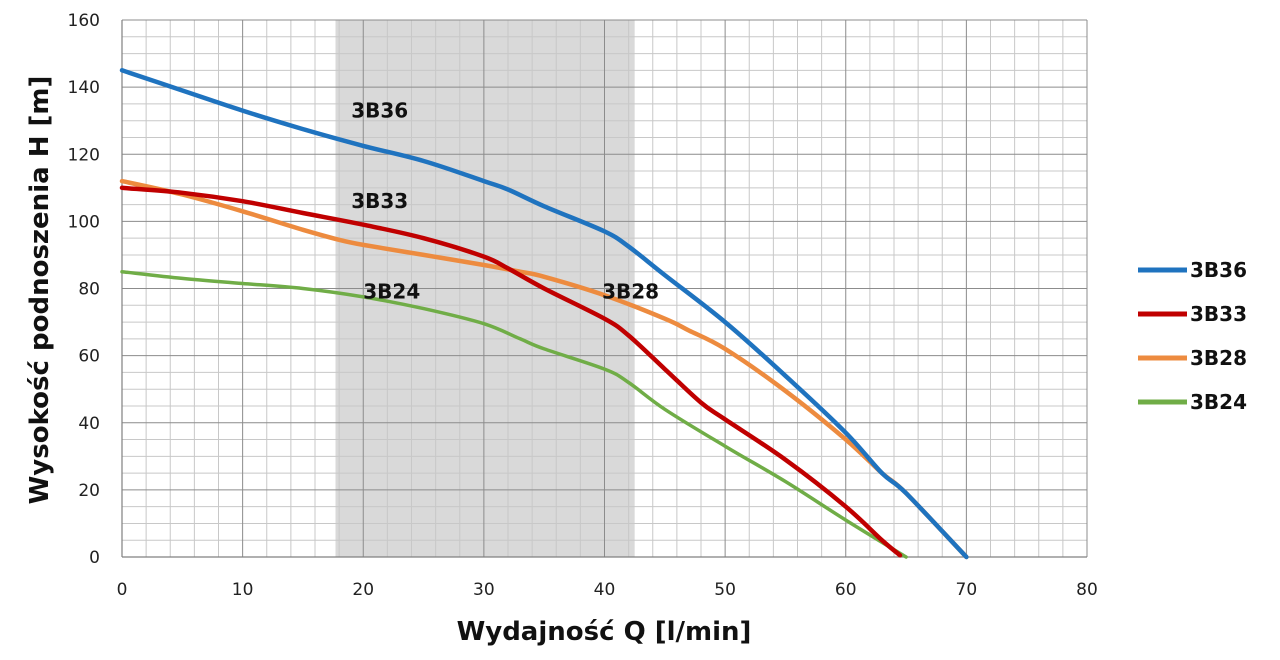  Describe the element at coordinates (89, 424) in the screenshot. I see `y-tick-label: 40` at that location.